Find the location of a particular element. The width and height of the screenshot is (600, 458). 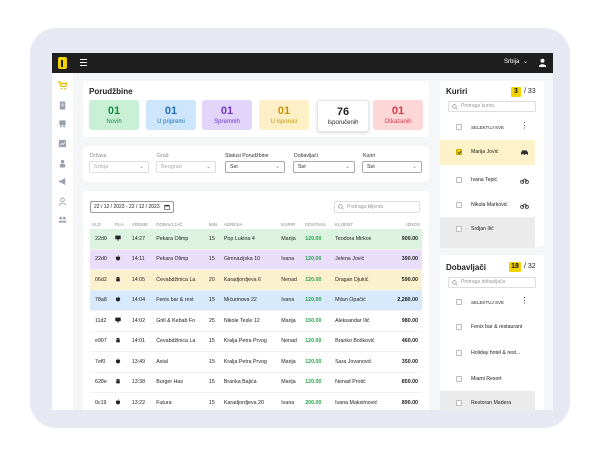

stat-label: U pripremi is located at coordinates (171, 122).